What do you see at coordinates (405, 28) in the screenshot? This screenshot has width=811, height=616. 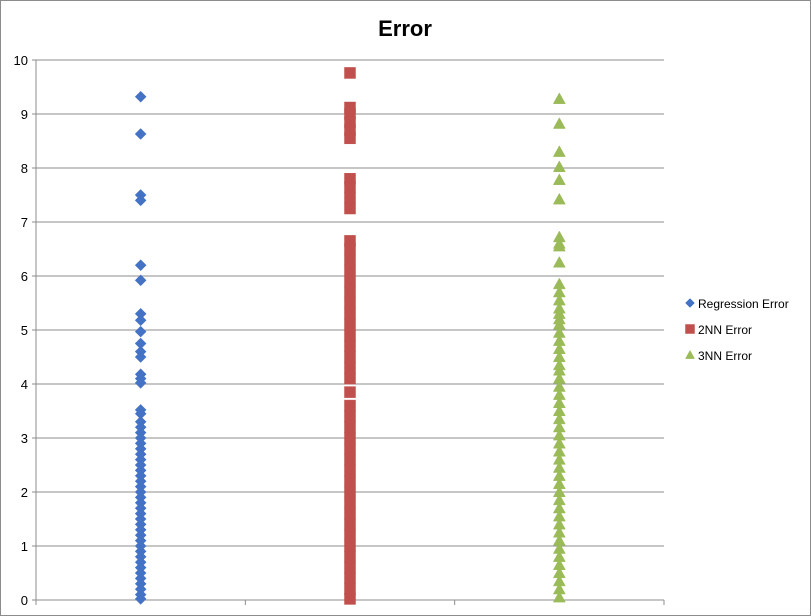 I see `chart-title: Error` at bounding box center [405, 28].